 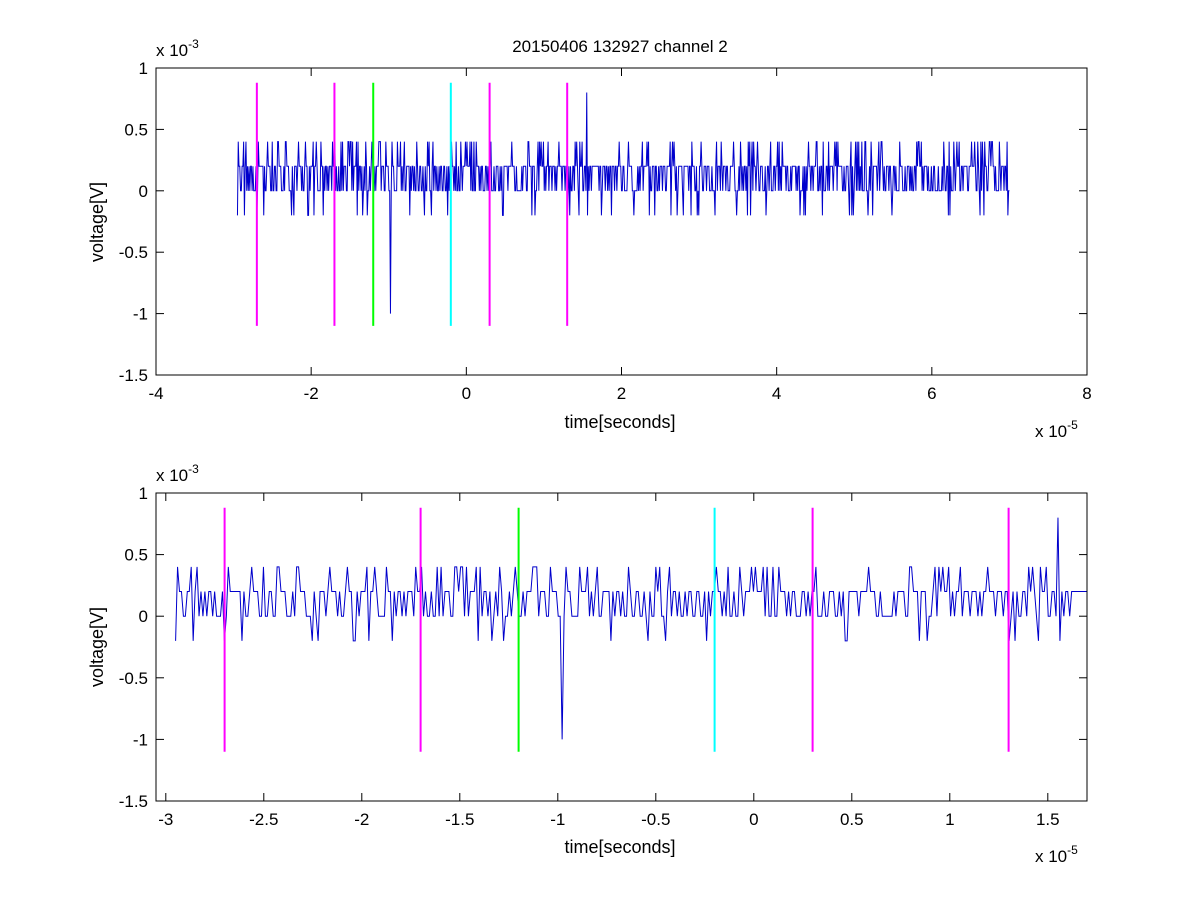 What do you see at coordinates (619, 847) in the screenshot?
I see `bottom-plot-xlabel: time[seconds]` at bounding box center [619, 847].